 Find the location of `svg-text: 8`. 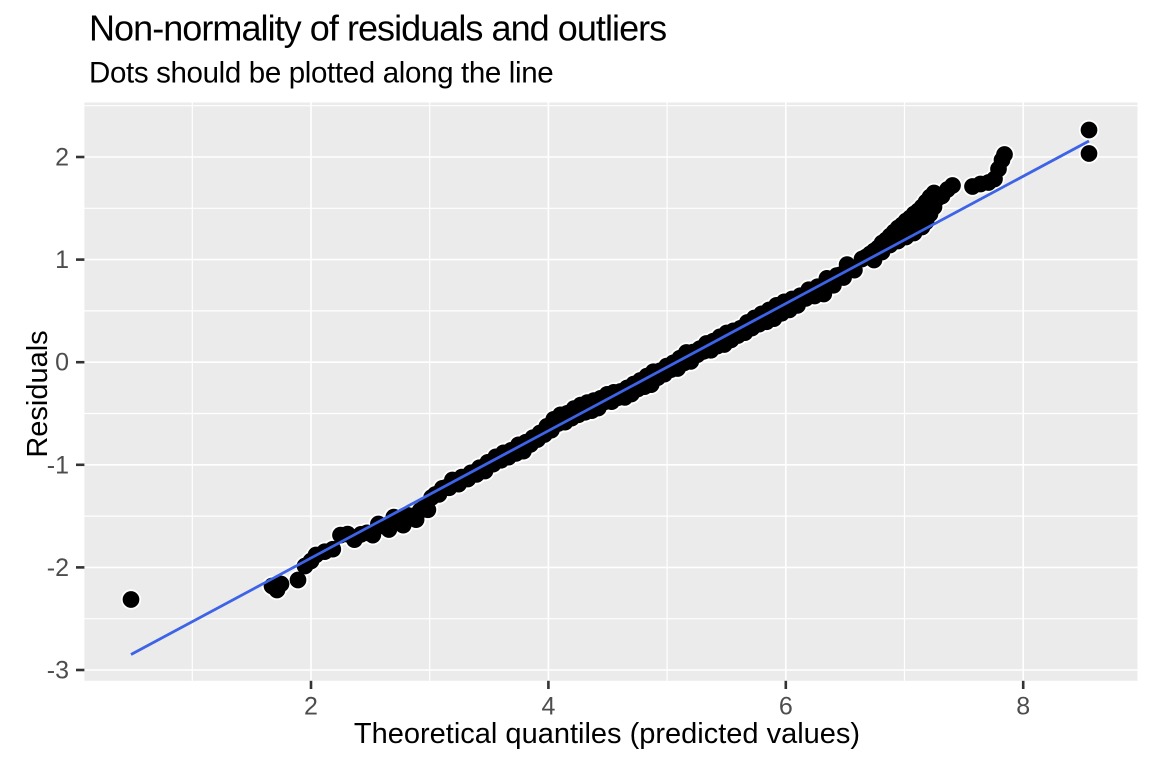

svg-text: 8 is located at coordinates (1023, 707).